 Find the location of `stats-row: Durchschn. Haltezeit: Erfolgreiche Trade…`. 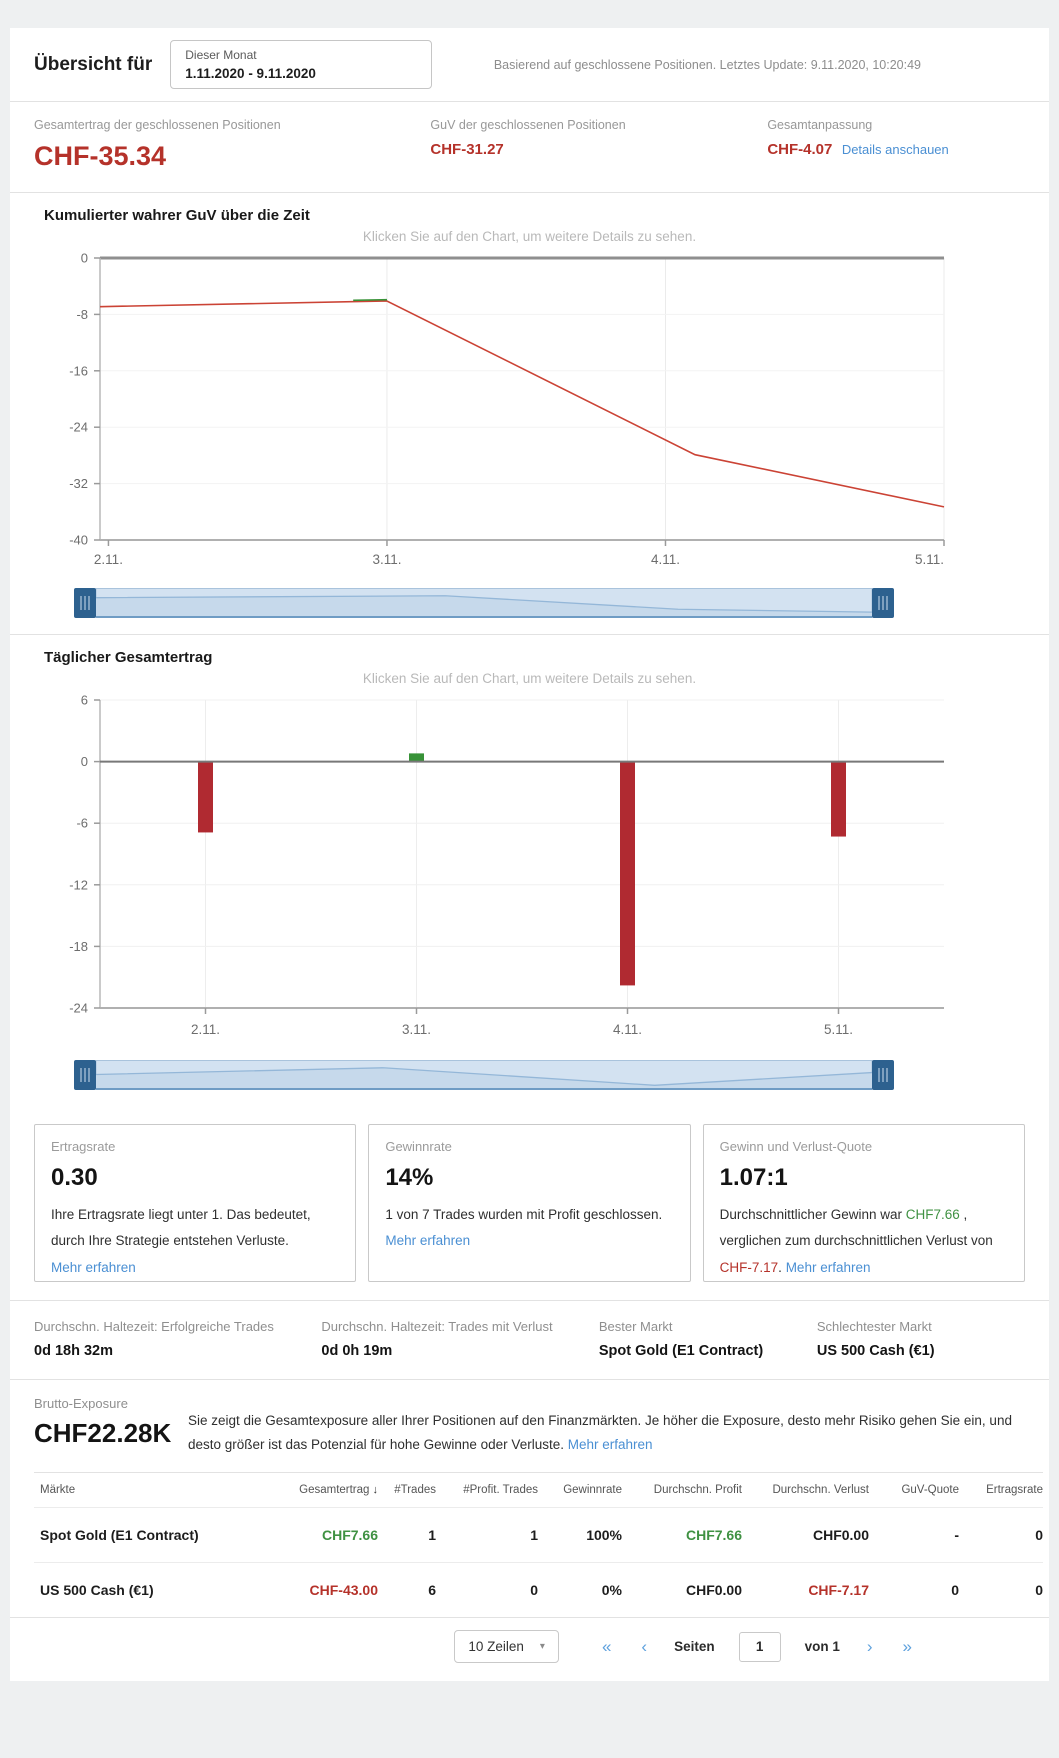

stats-row: Durchschn. Haltezeit: Erfolgreiche Trade… is located at coordinates (529, 1339).